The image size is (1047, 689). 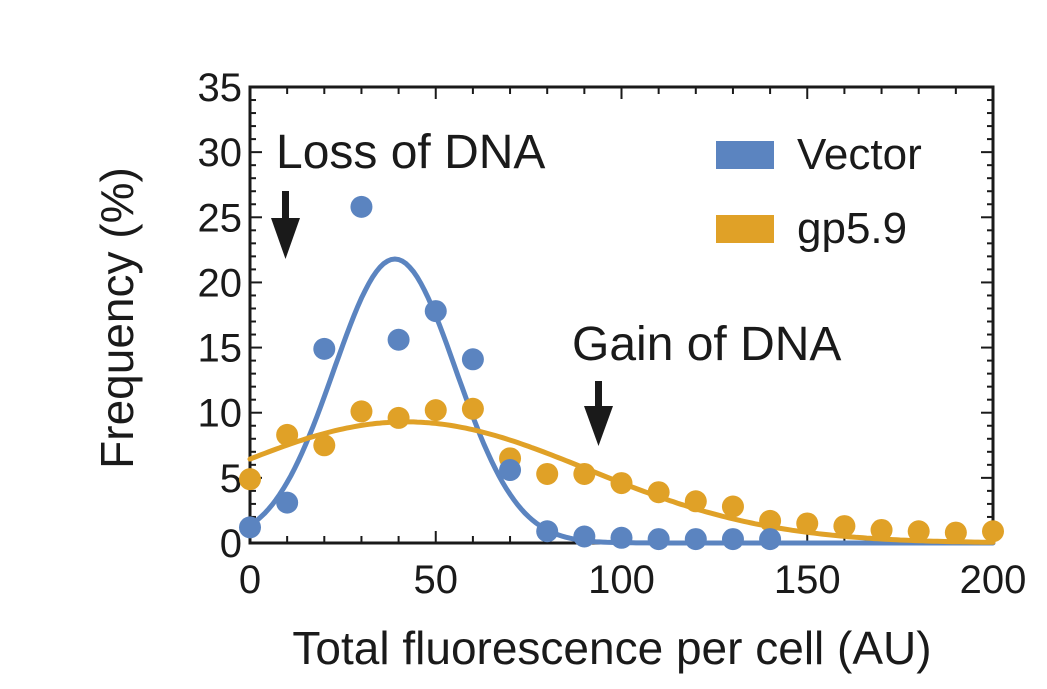 I want to click on legend-swatch-vector, so click(x=745, y=155).